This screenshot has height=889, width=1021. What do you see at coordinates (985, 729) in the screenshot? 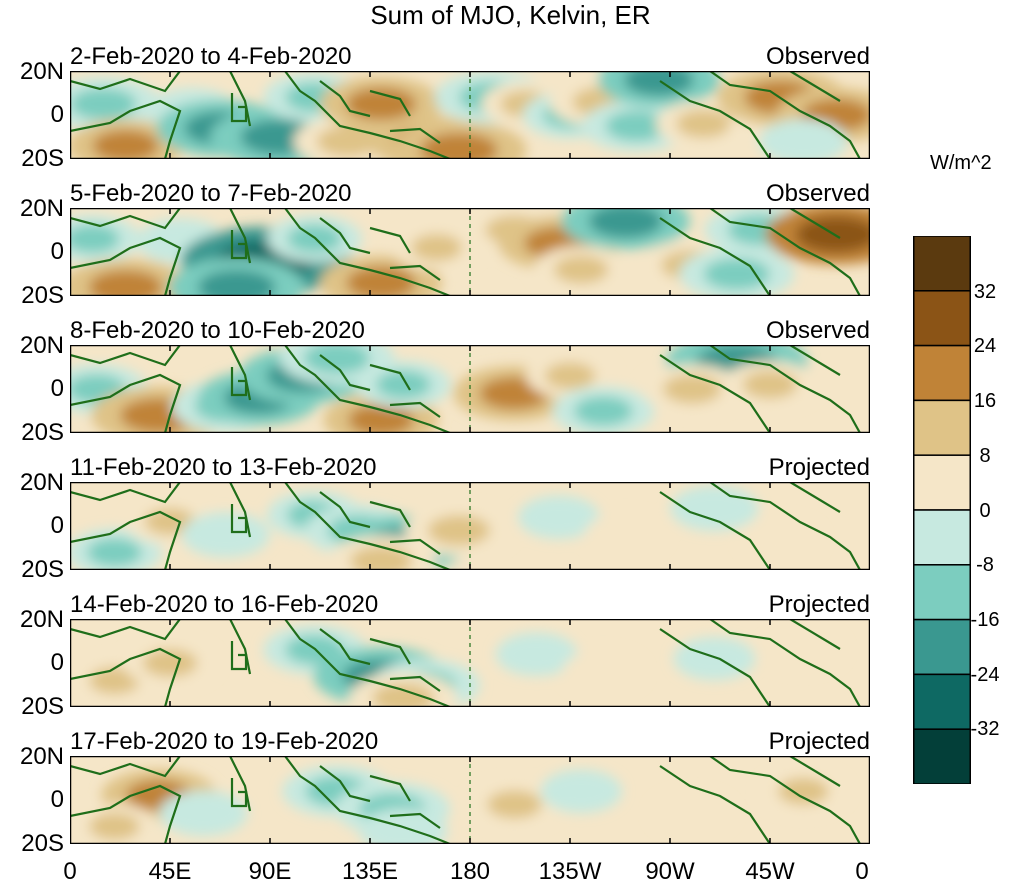
I see `colorbar-label: -32` at bounding box center [985, 729].